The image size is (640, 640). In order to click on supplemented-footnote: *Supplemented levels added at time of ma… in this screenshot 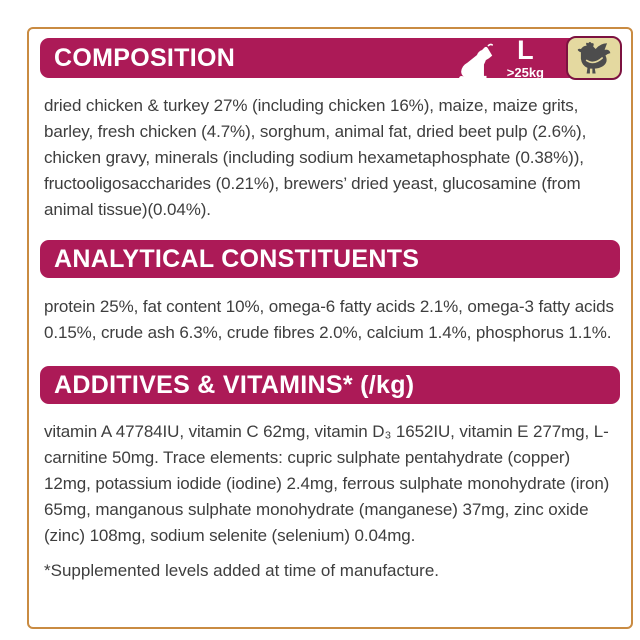, I will do `click(242, 570)`.